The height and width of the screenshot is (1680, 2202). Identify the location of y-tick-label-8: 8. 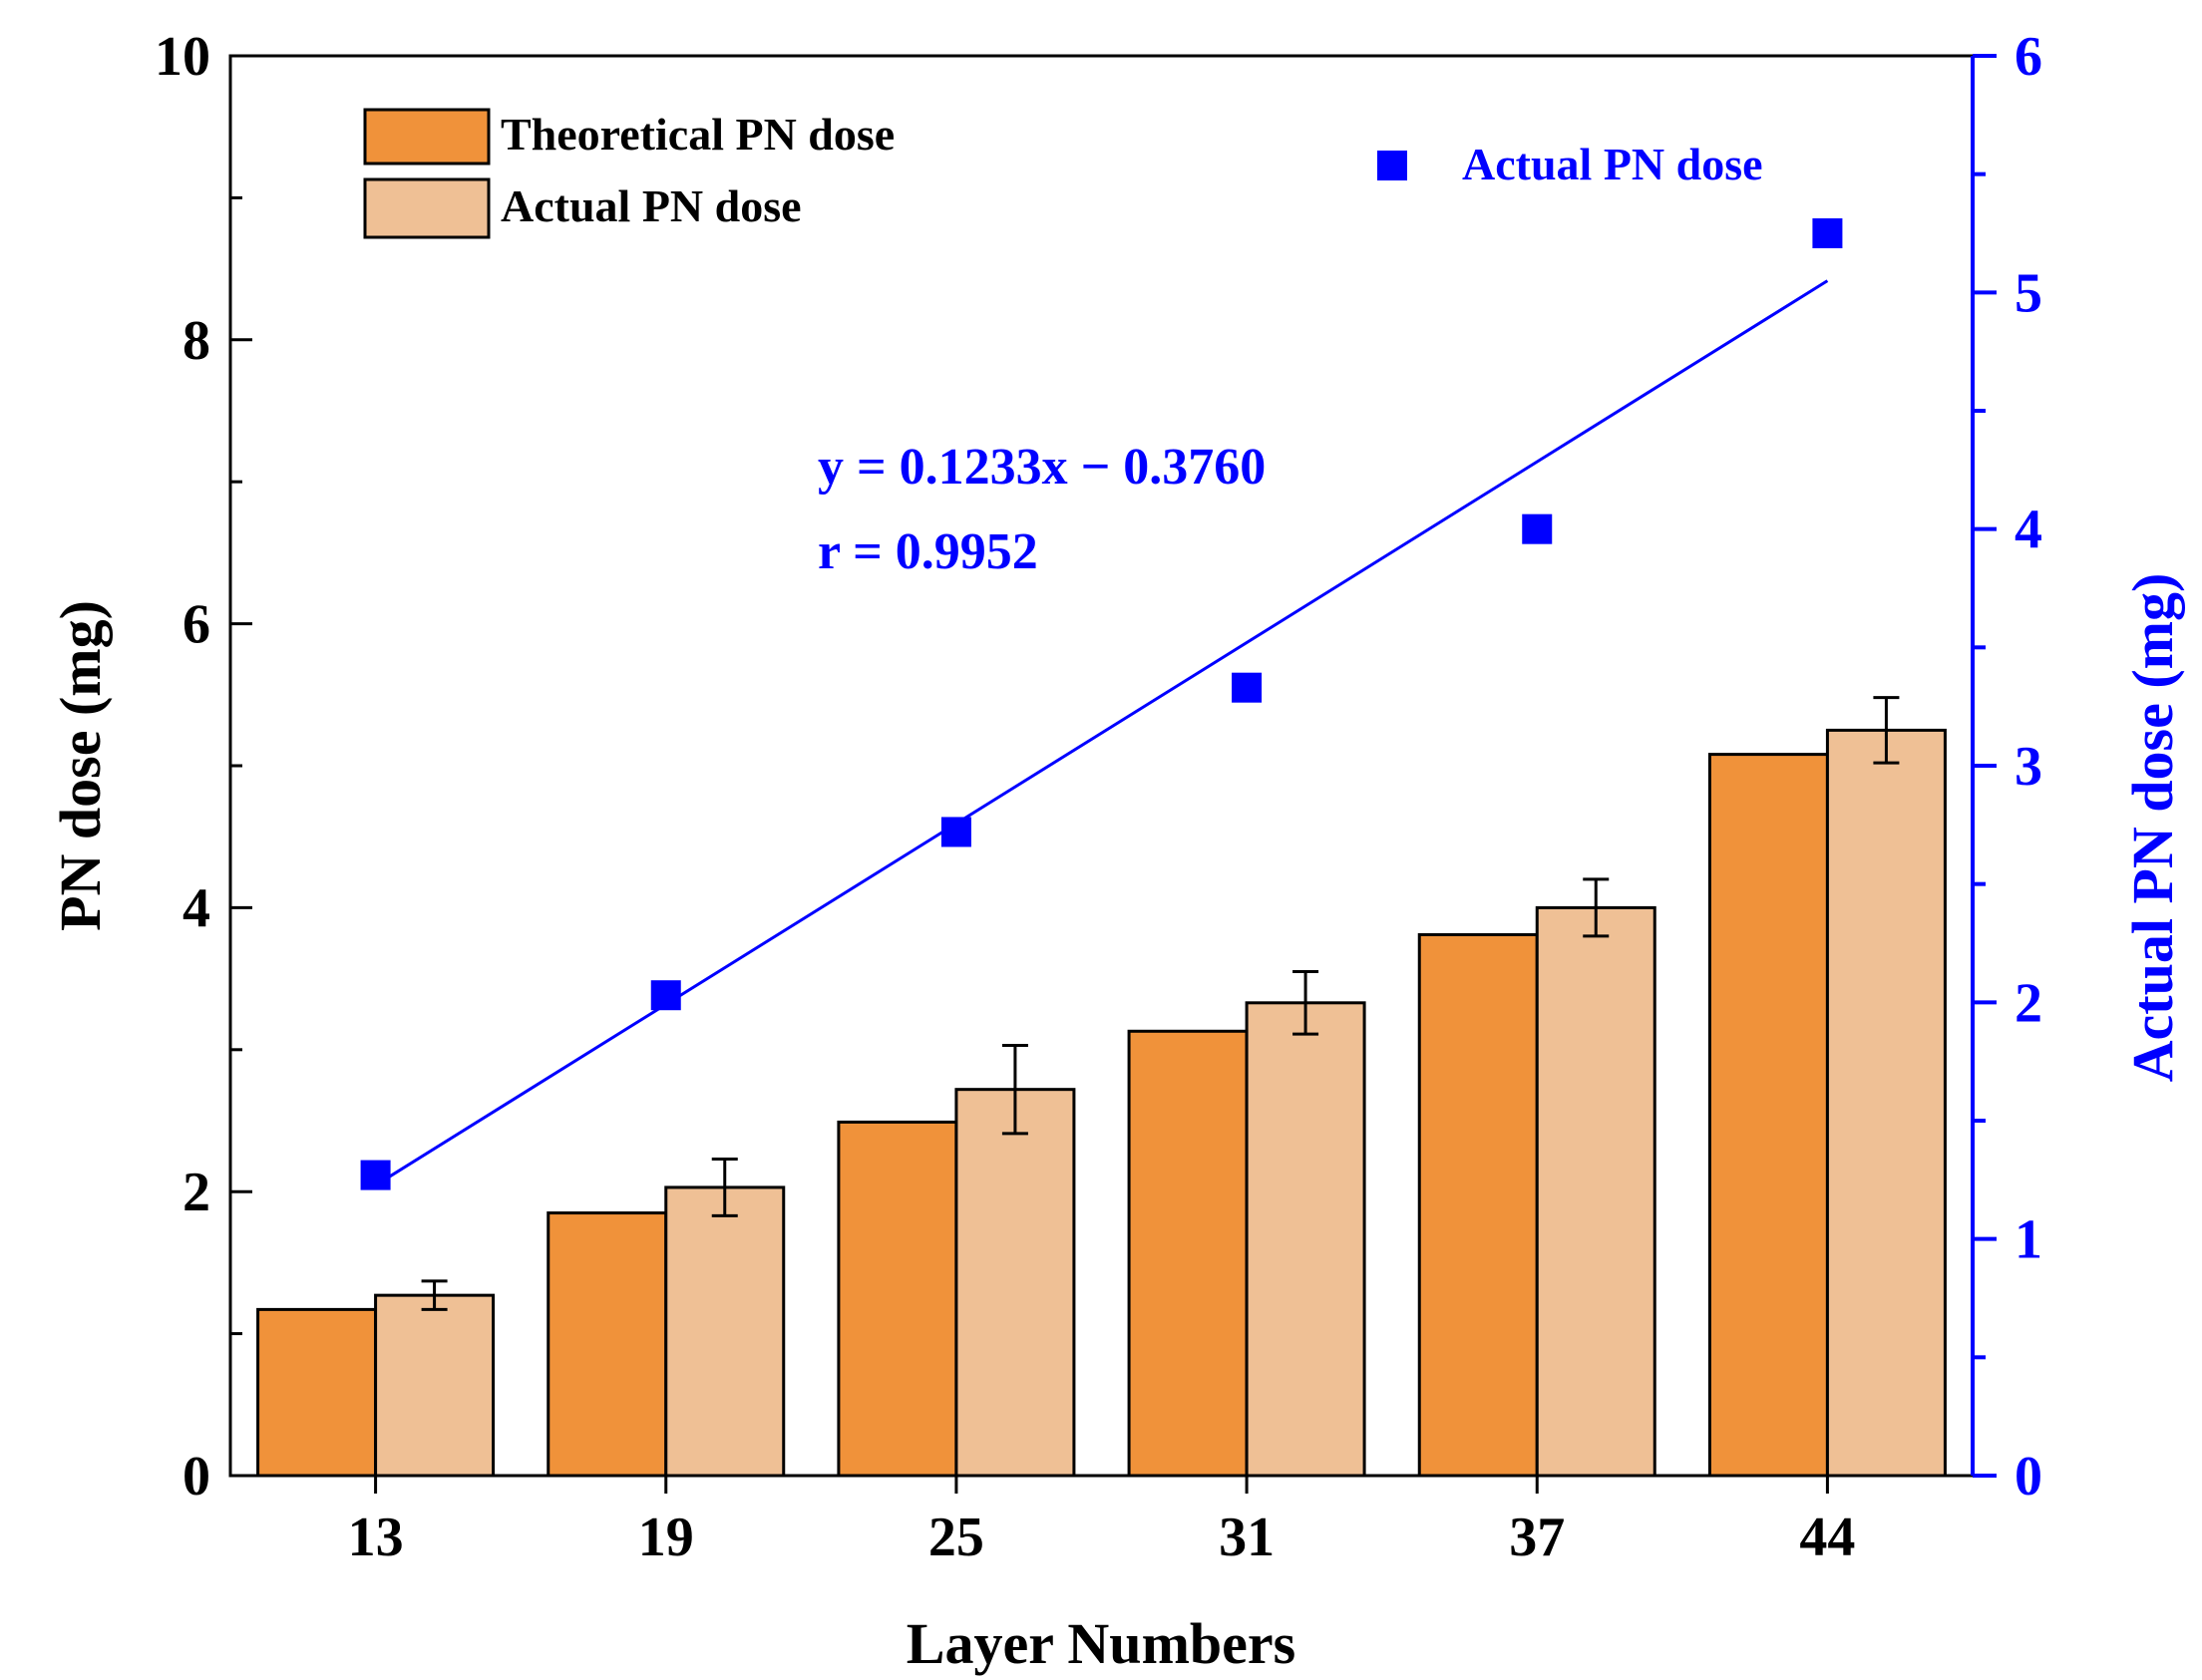
(196, 341).